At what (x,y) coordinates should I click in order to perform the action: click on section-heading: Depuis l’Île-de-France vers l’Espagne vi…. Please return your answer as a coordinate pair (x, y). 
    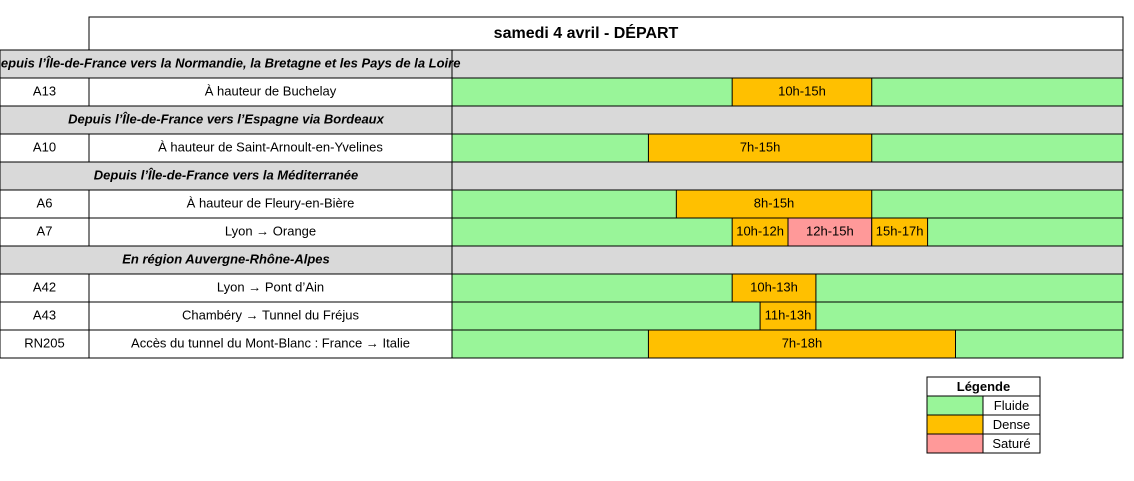
    Looking at the image, I should click on (226, 118).